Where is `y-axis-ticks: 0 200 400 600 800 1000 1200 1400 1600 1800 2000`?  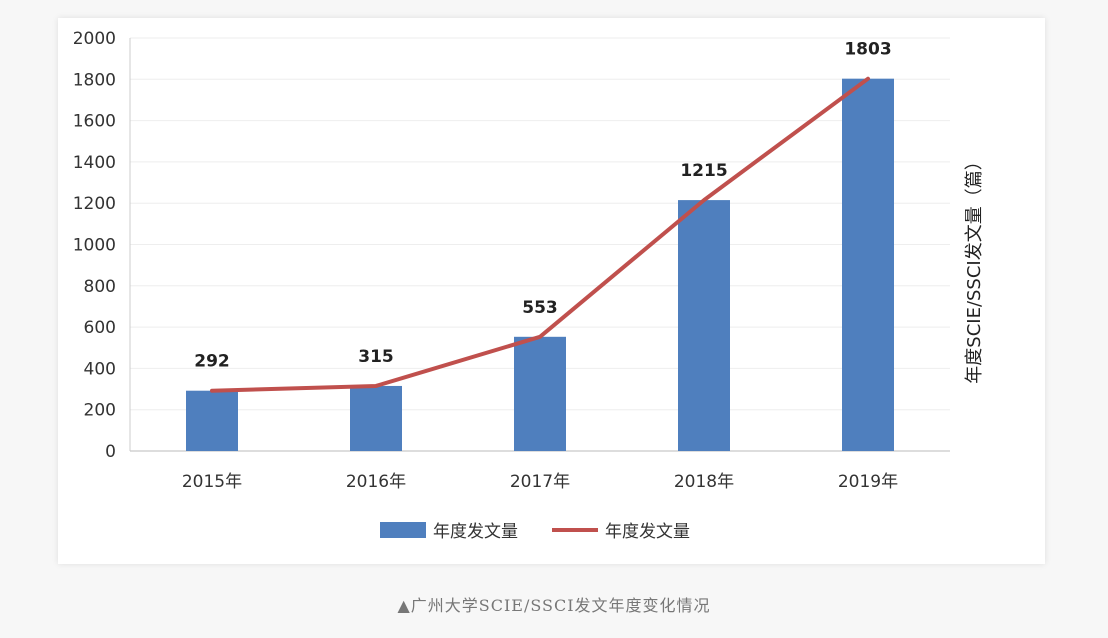
y-axis-ticks: 0 200 400 600 800 1000 1200 1400 1600 1800 2000 is located at coordinates (94, 245).